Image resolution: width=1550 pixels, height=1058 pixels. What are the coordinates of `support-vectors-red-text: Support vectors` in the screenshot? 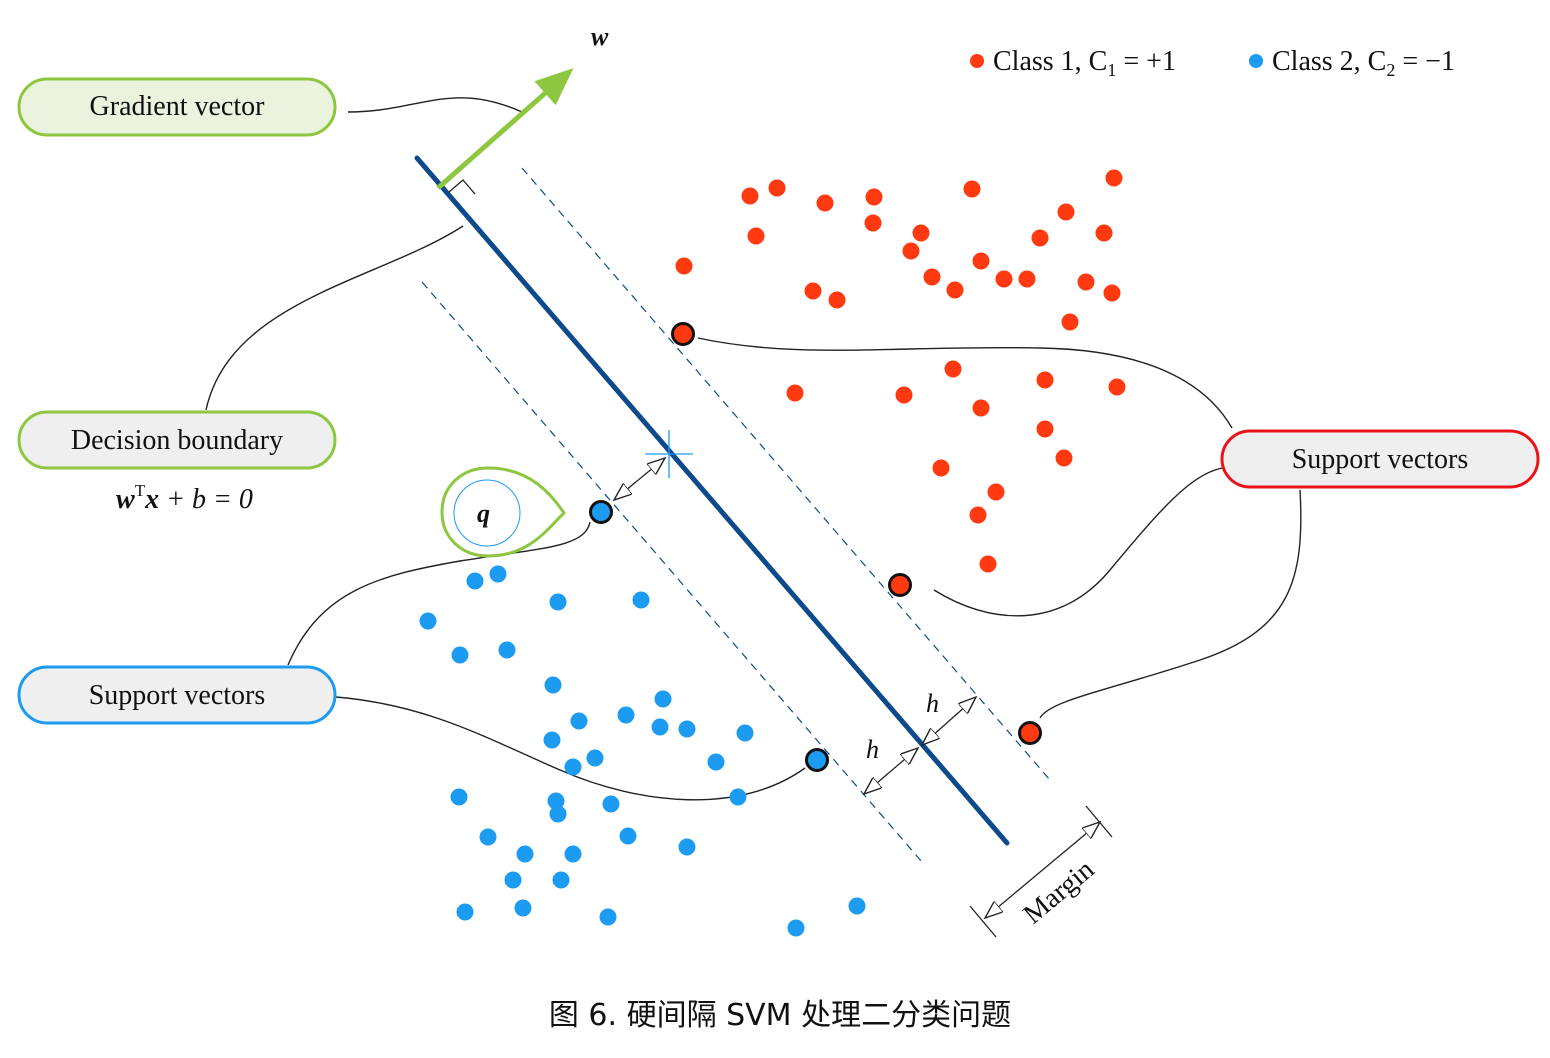 It's located at (1380, 459).